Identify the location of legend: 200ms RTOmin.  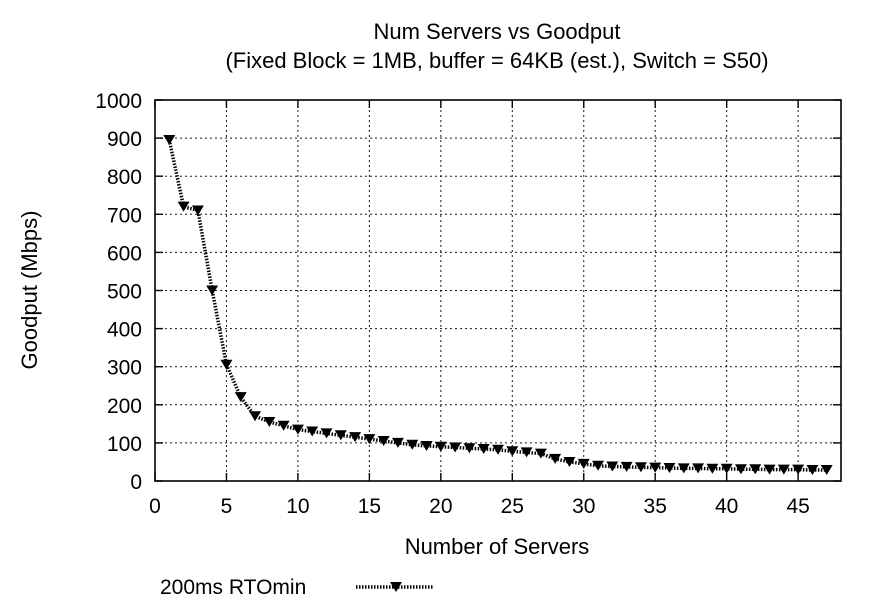
(296, 587).